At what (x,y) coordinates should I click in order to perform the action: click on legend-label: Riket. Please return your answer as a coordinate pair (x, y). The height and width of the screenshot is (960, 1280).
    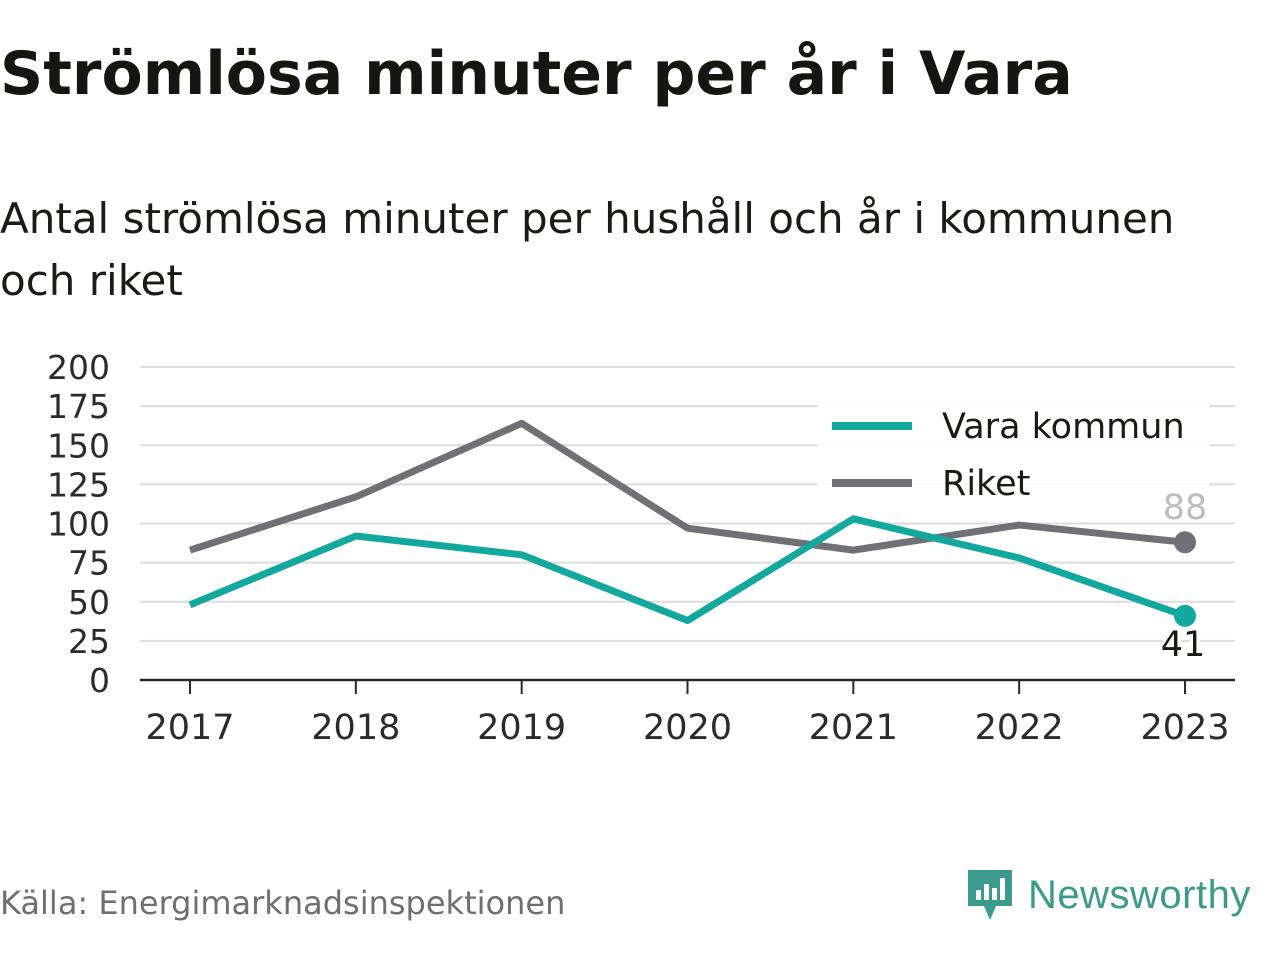
    Looking at the image, I should click on (986, 484).